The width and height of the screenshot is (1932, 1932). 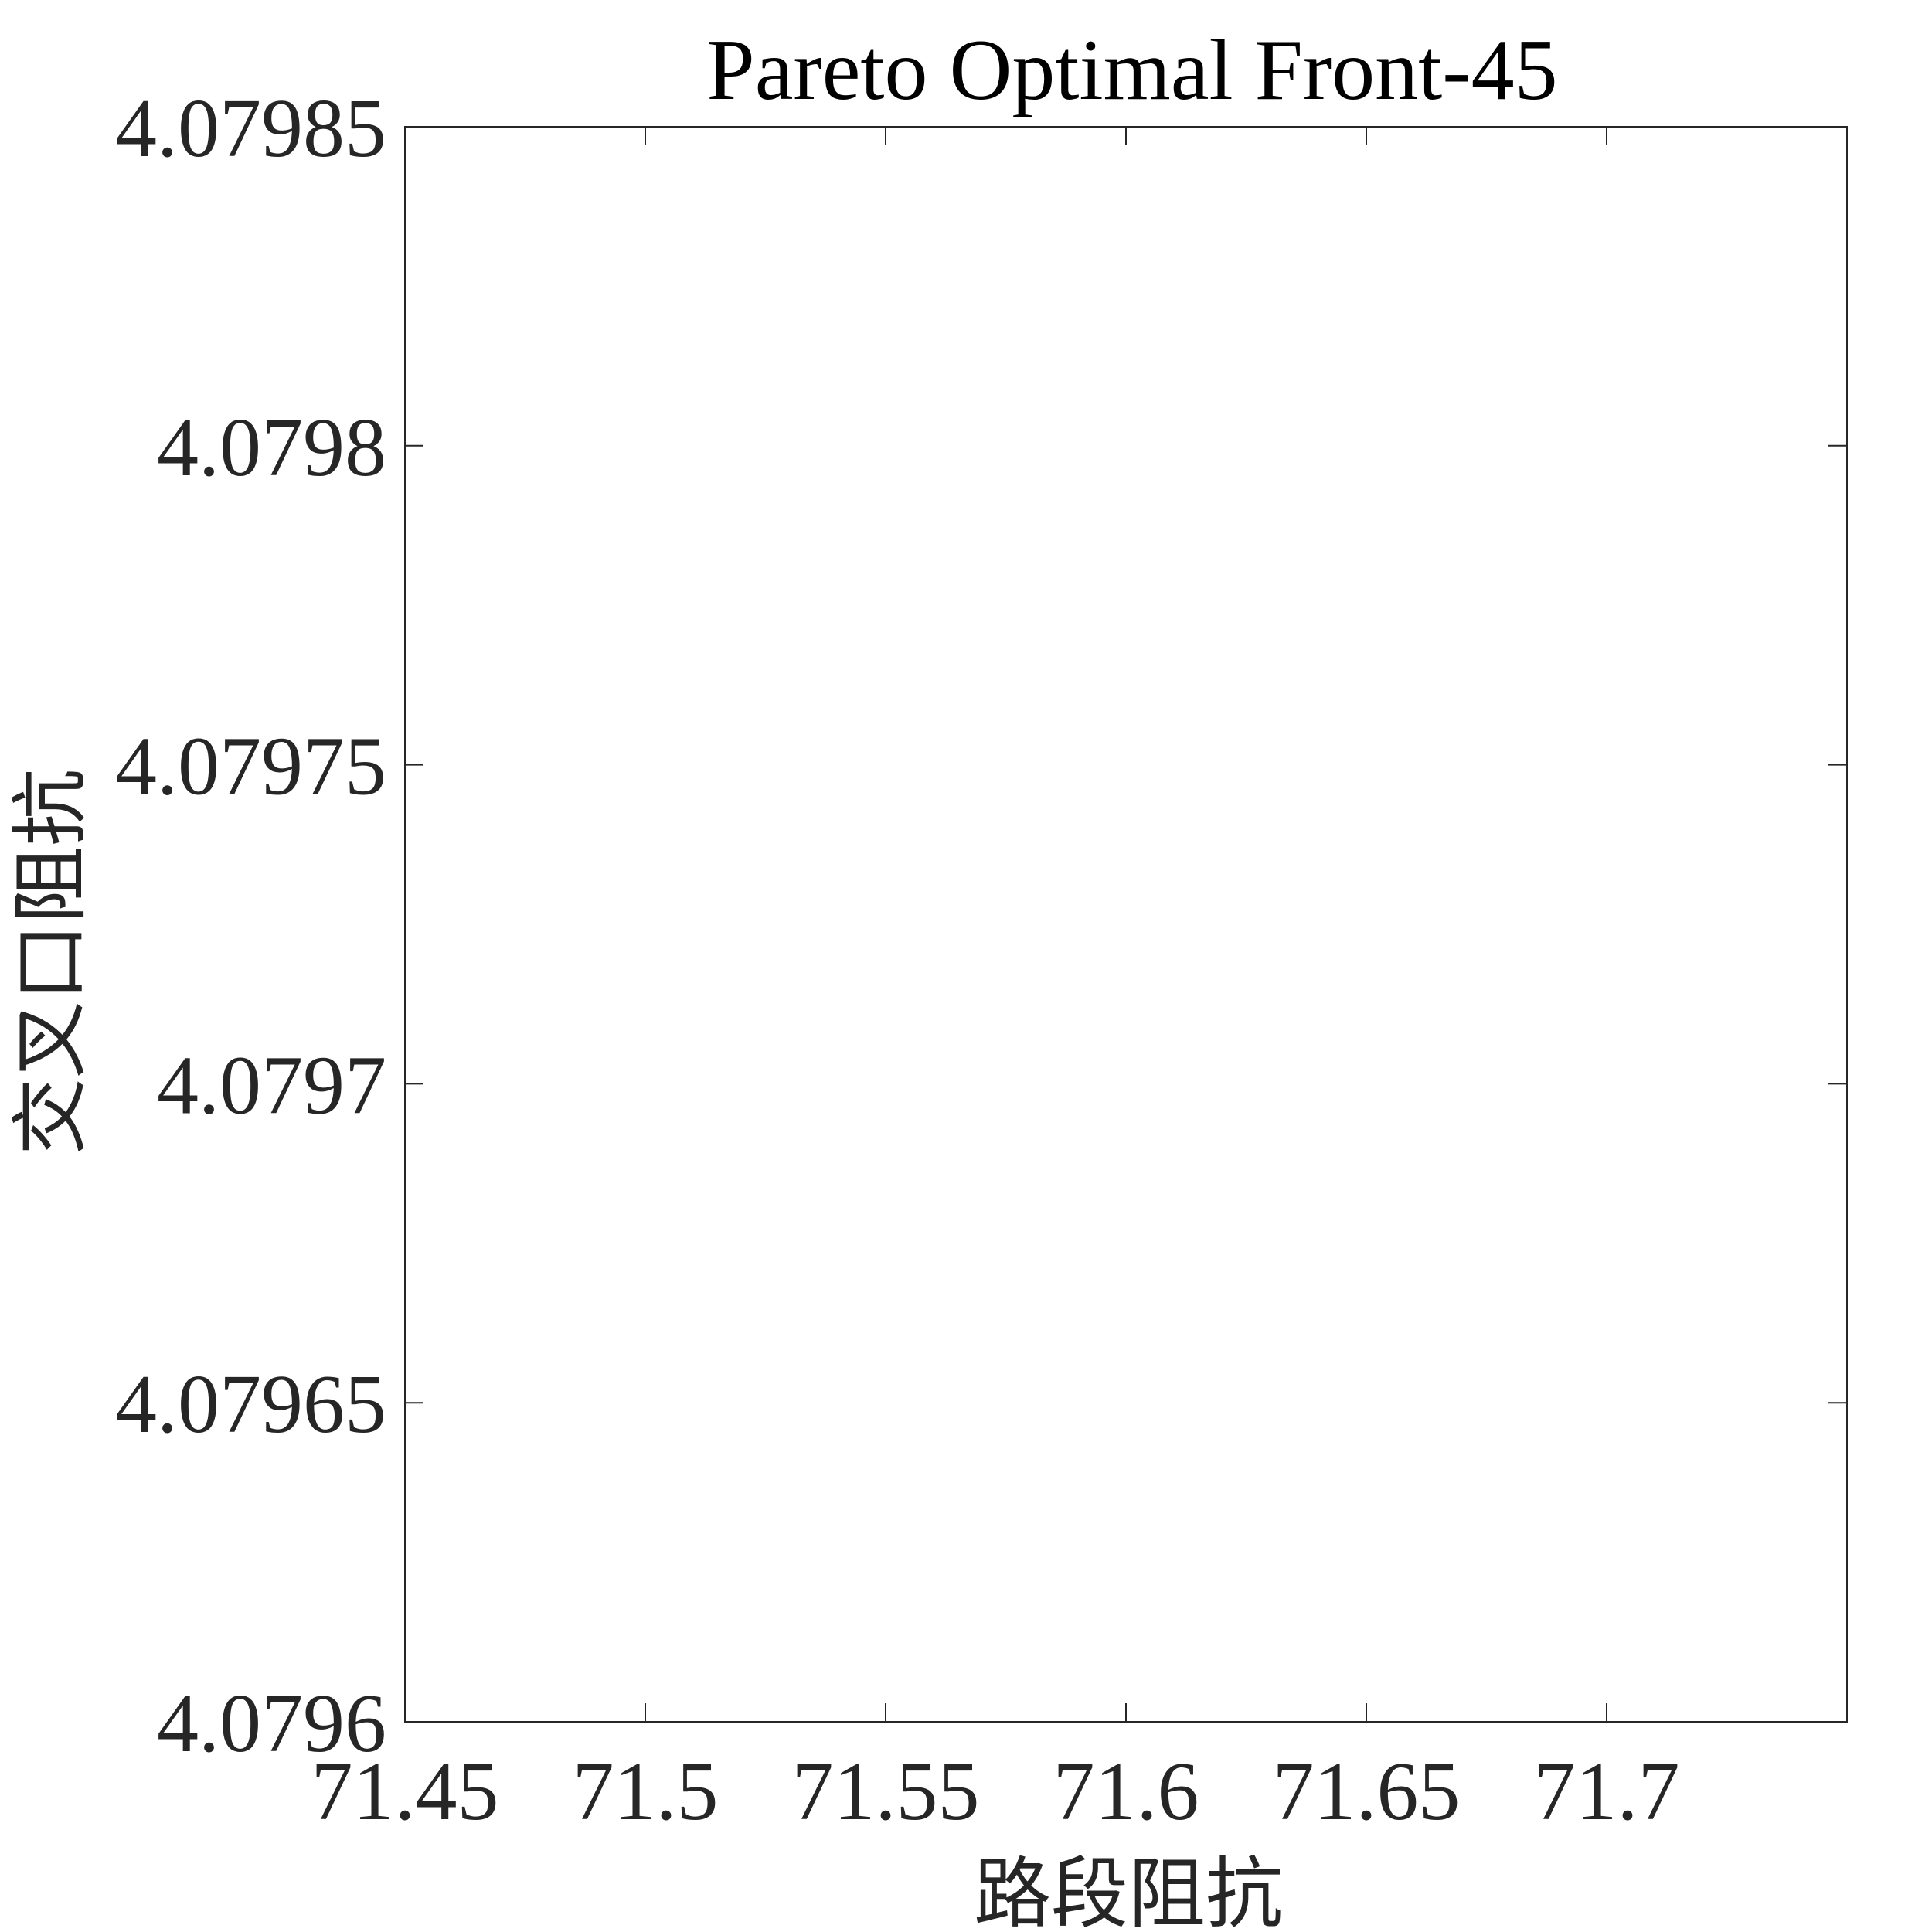 What do you see at coordinates (271, 1085) in the screenshot?
I see `y-tick-label: 4.0797` at bounding box center [271, 1085].